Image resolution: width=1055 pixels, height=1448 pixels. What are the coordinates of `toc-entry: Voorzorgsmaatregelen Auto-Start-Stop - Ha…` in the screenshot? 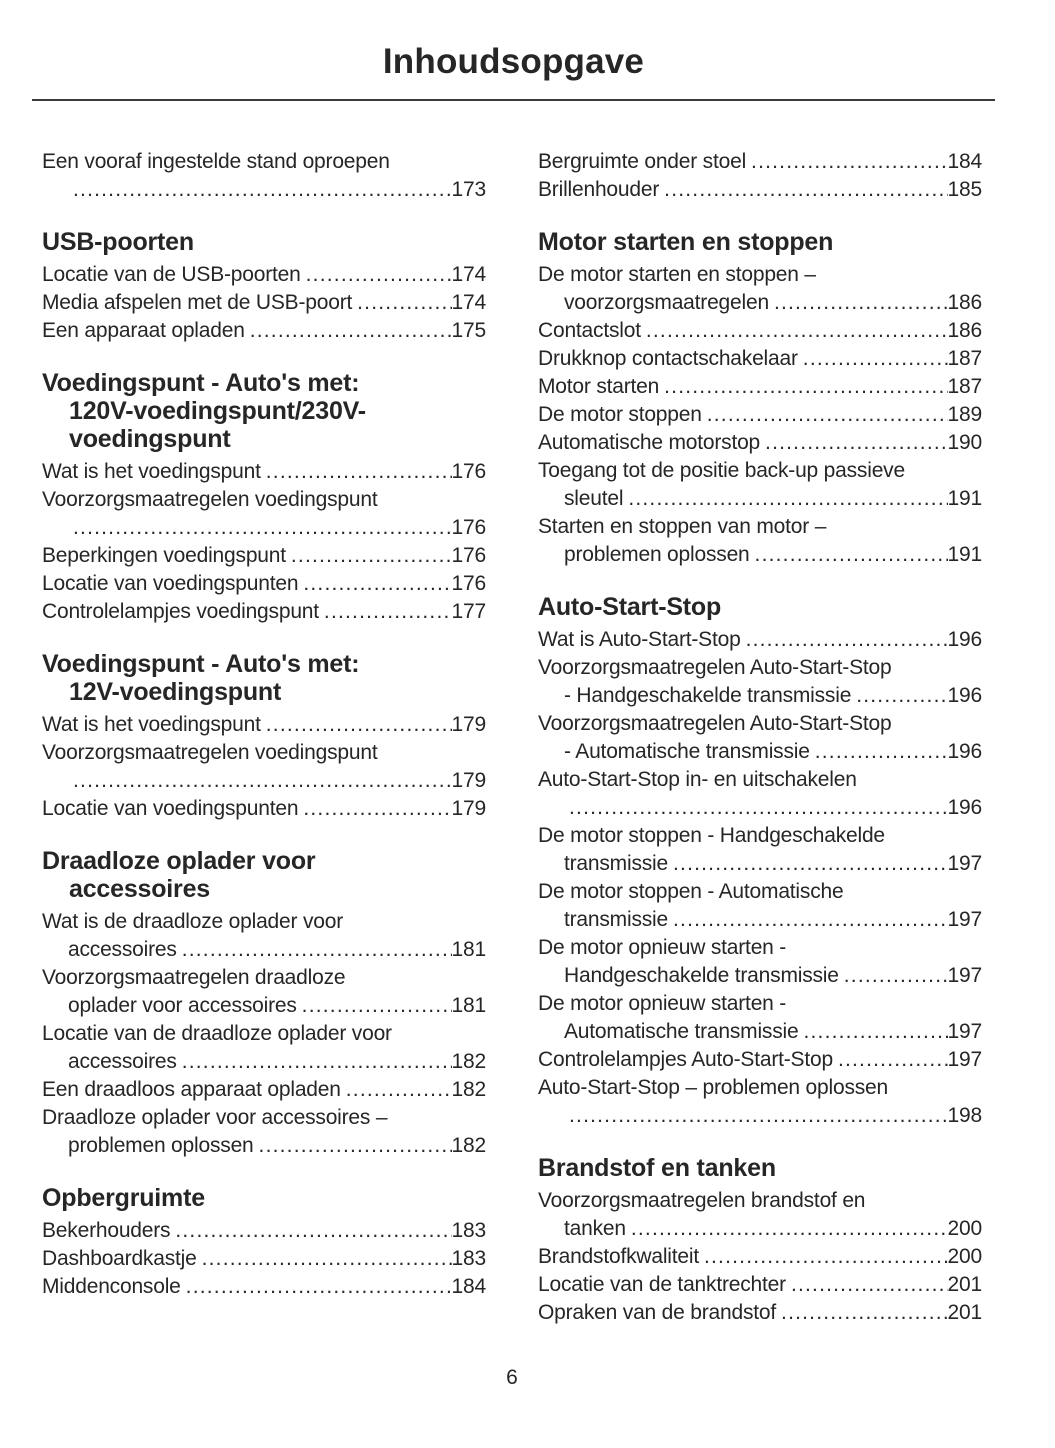 It's located at (760, 682).